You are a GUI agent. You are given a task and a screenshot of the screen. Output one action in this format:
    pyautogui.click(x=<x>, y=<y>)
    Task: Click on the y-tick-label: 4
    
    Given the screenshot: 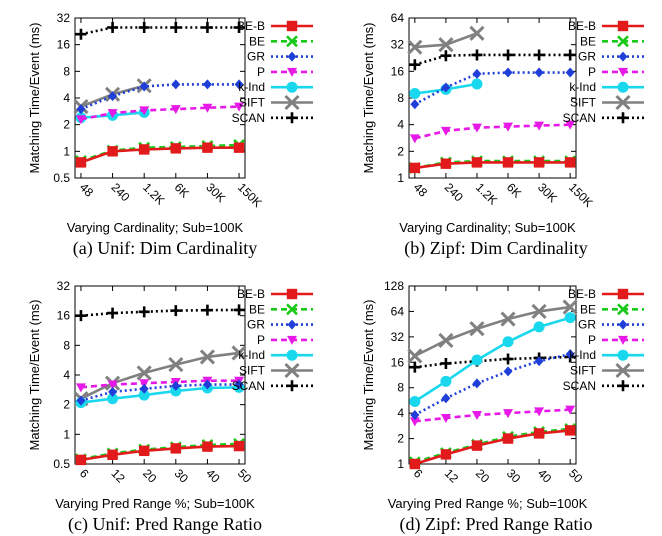 What is the action you would take?
    pyautogui.click(x=66, y=98)
    